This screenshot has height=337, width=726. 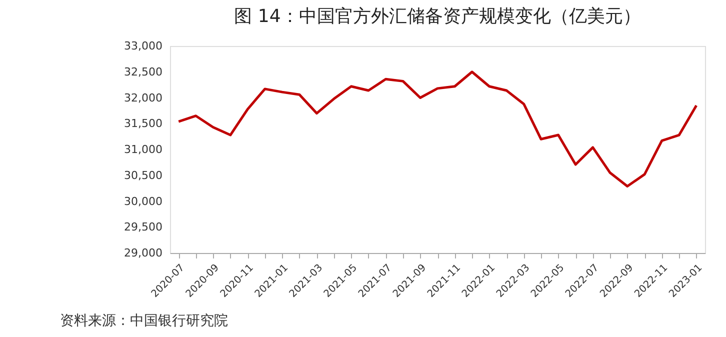 I want to click on text: 资料来源：中国银行研究院, so click(x=144, y=321).